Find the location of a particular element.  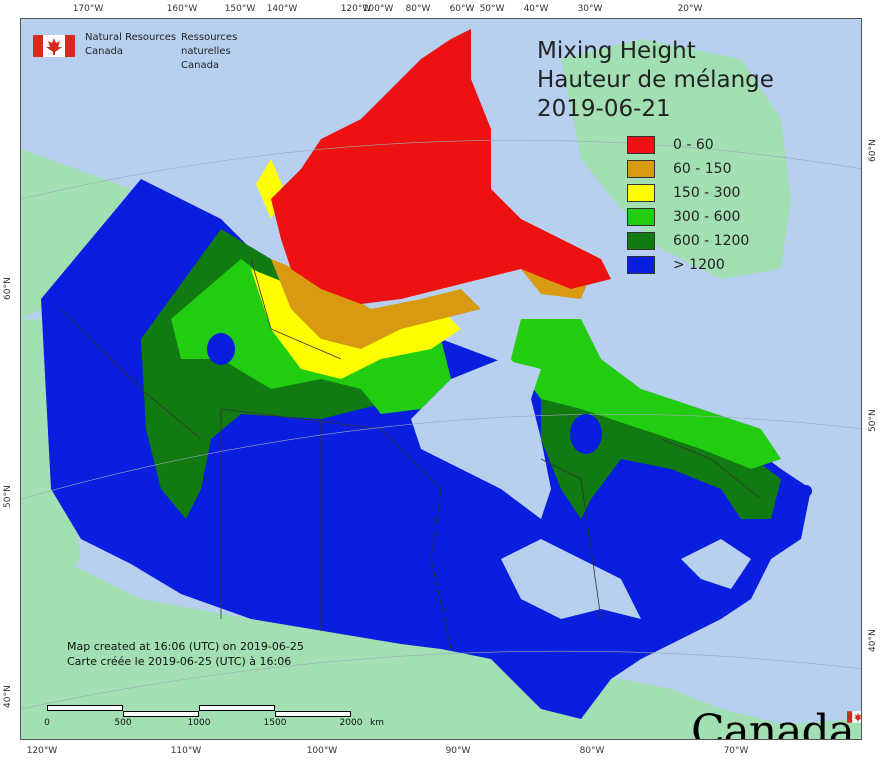

legend-label: 150 - 300 is located at coordinates (707, 193).